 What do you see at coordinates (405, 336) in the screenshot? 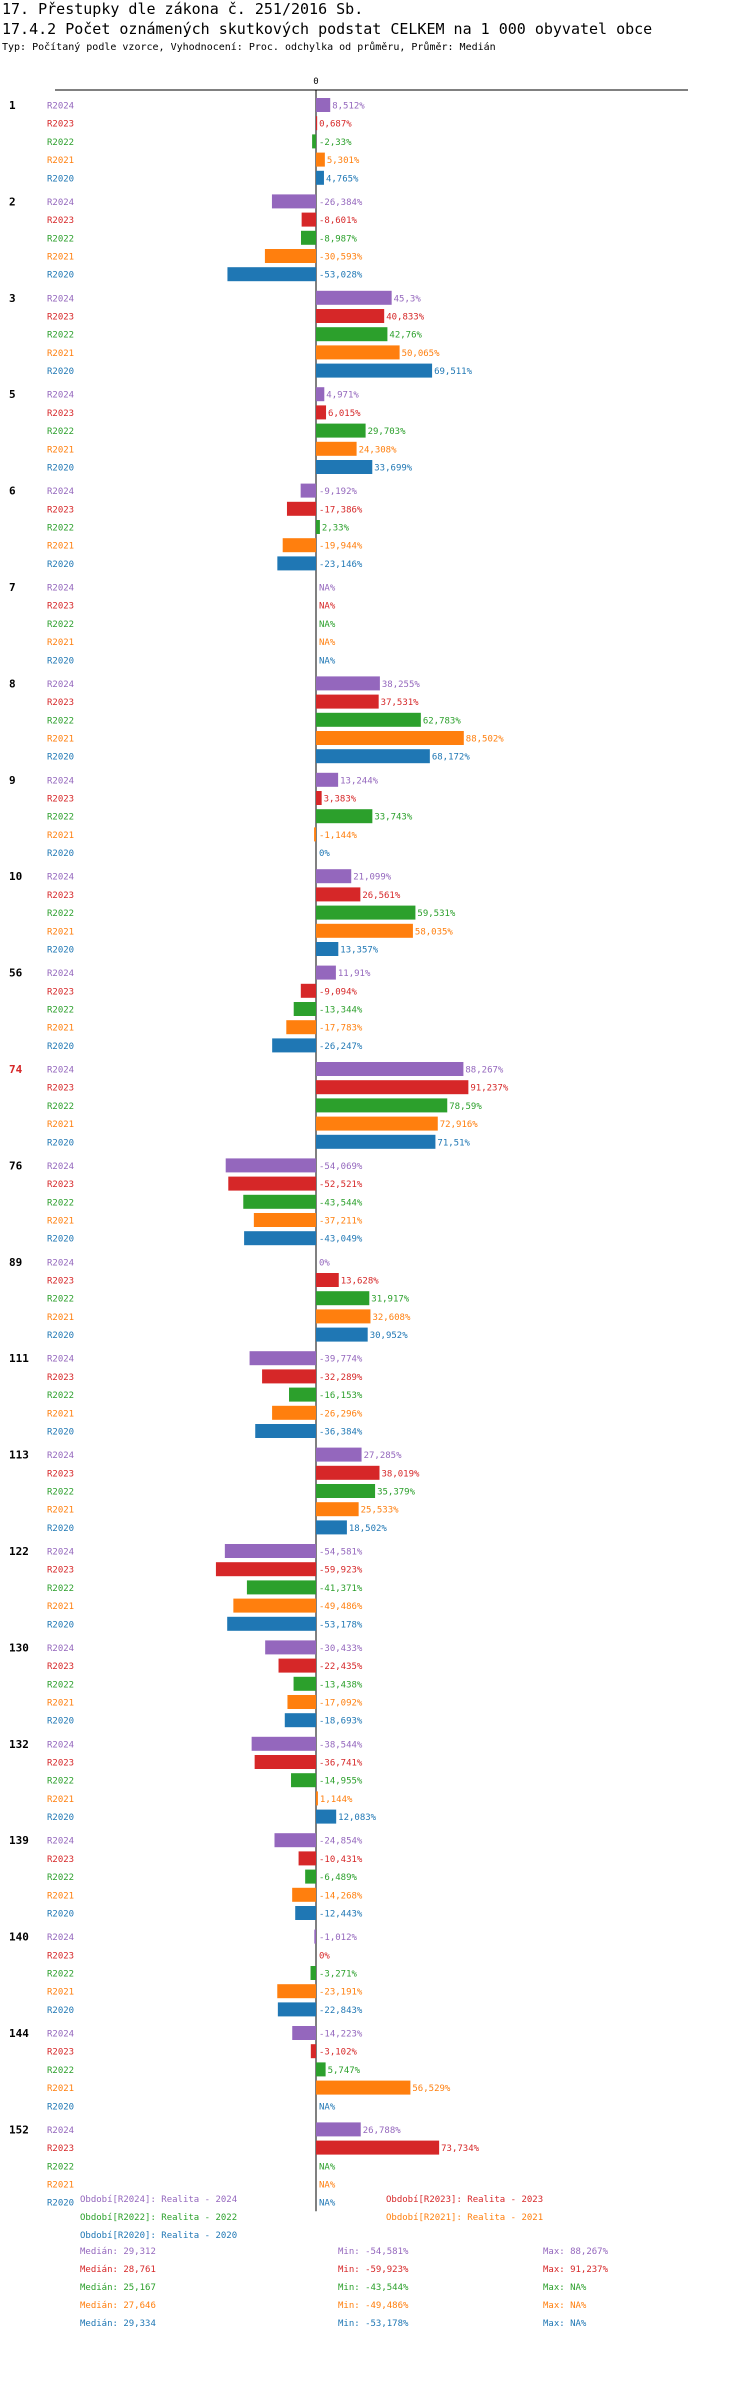
I see `data-label: 42,76%` at bounding box center [405, 336].